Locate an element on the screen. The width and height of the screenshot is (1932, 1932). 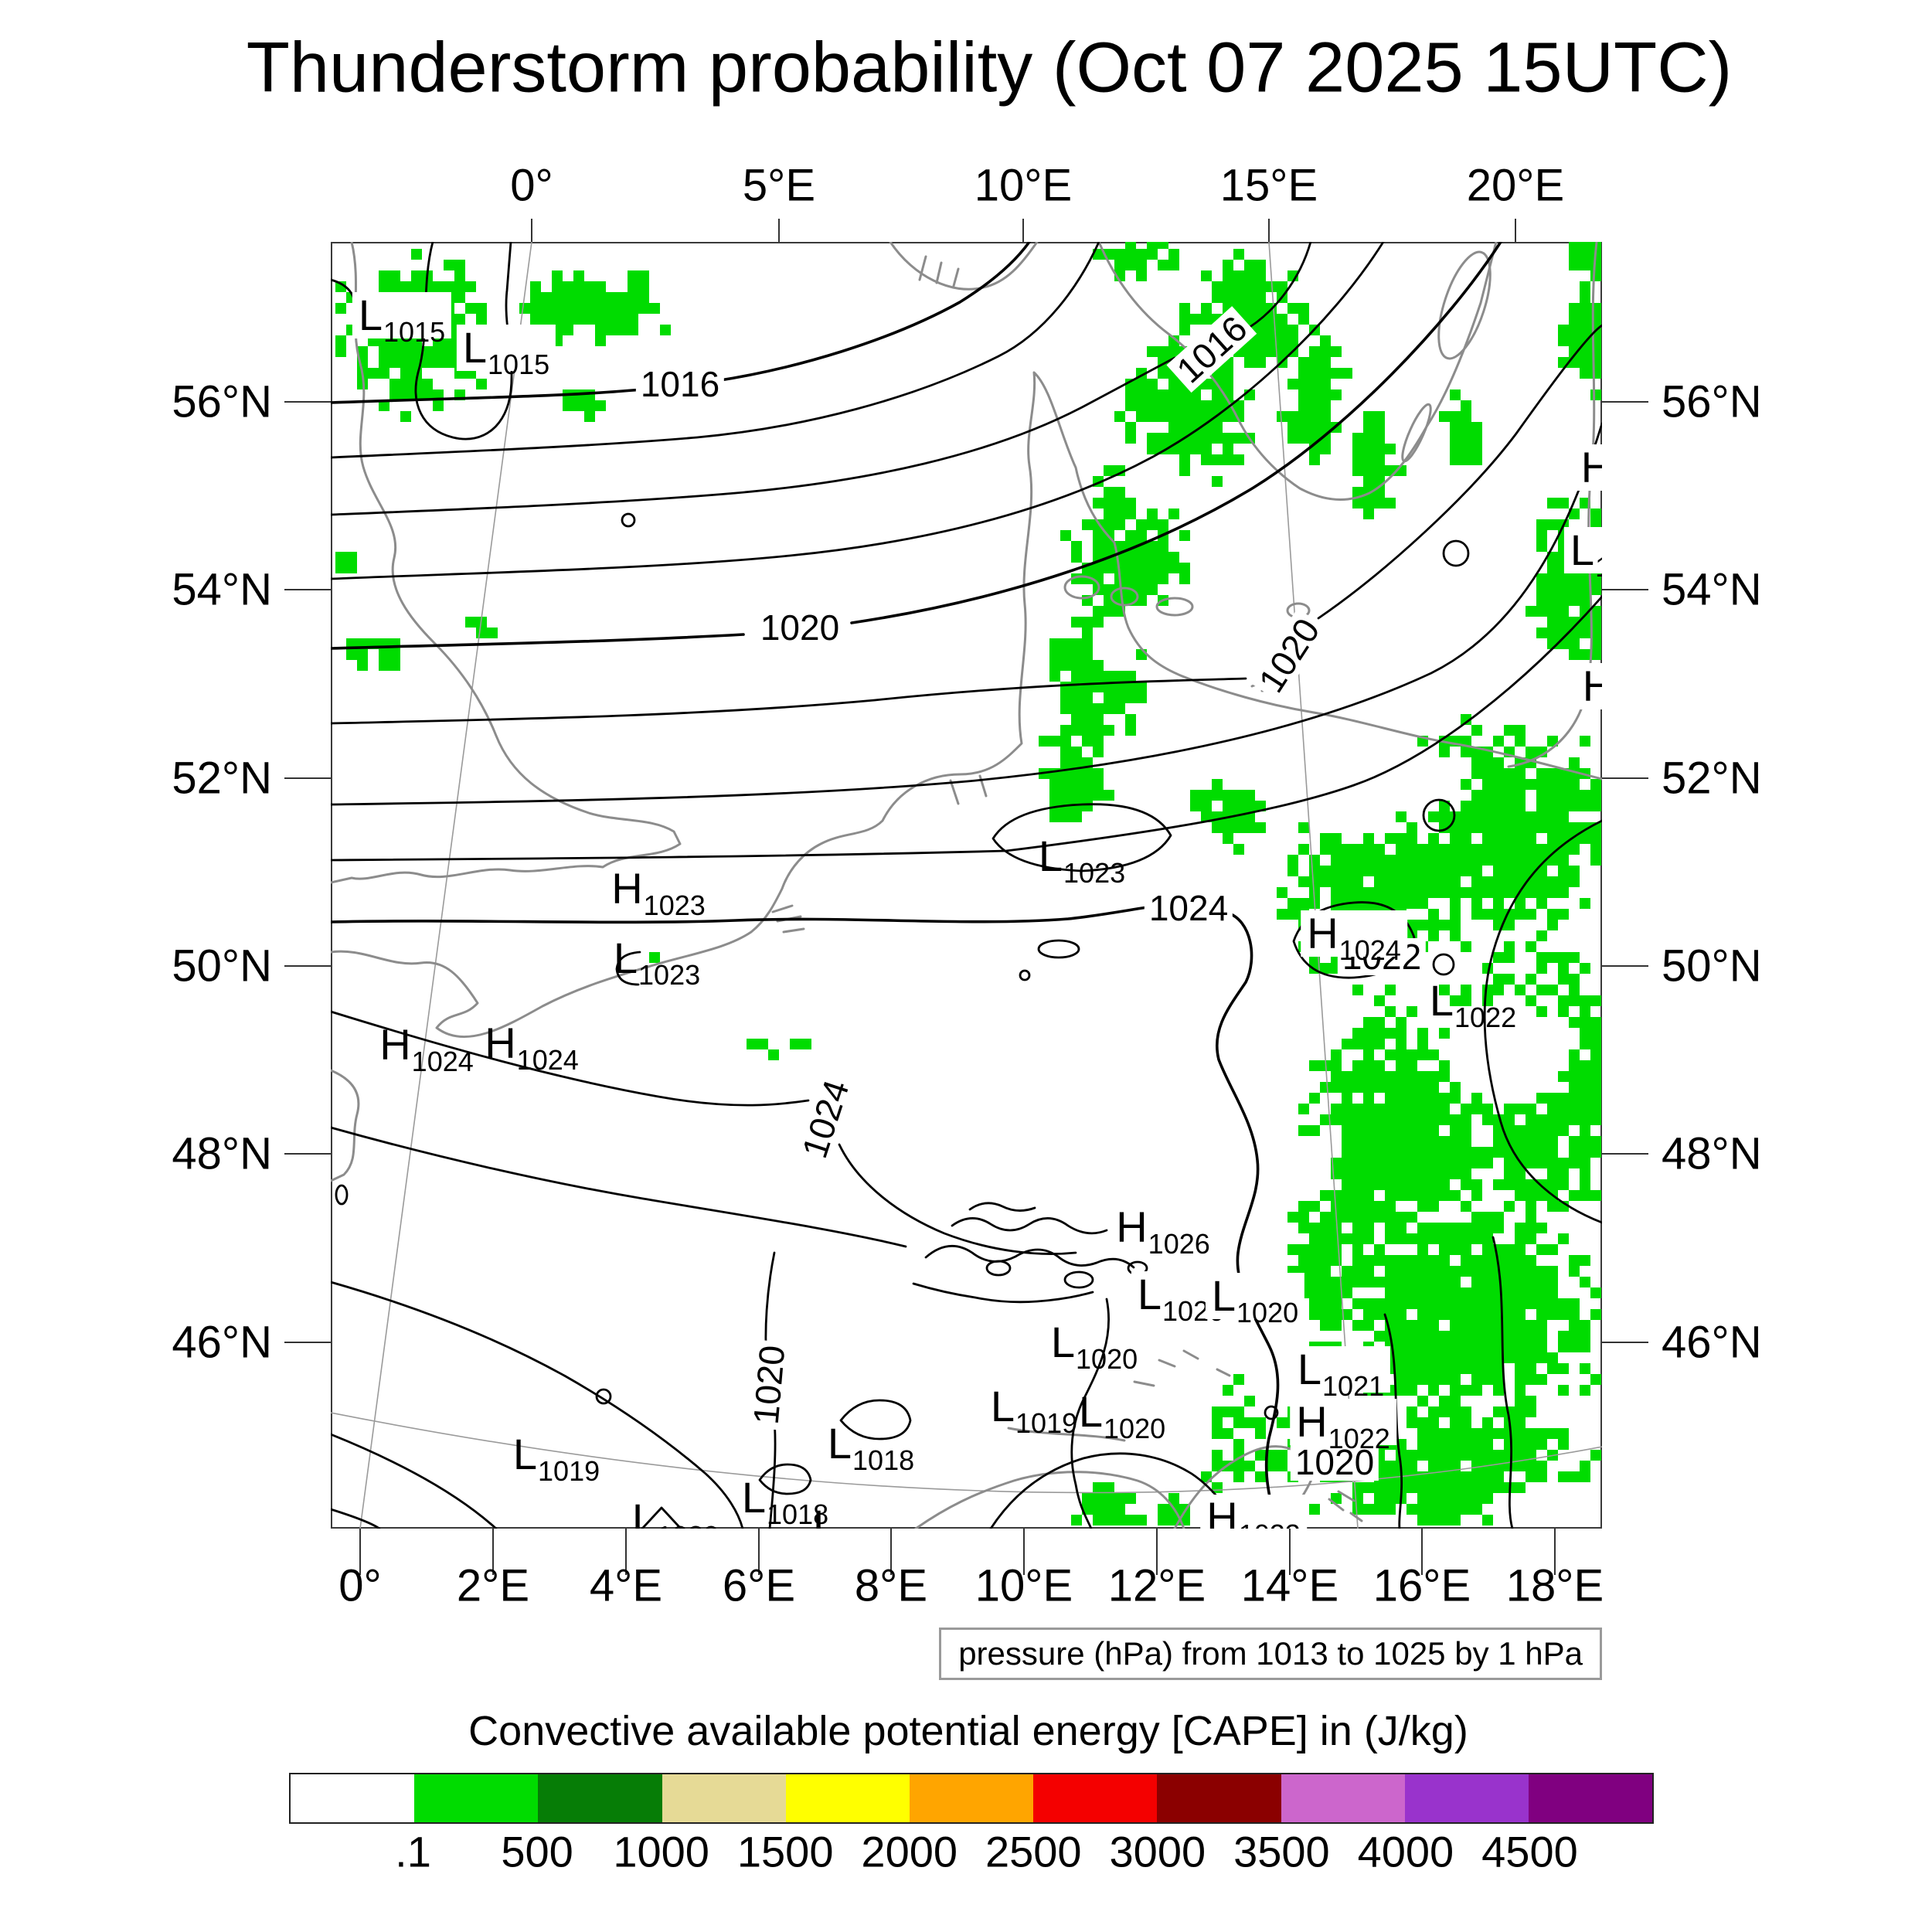
coast-sweden is located at coordinates (1298, 372).